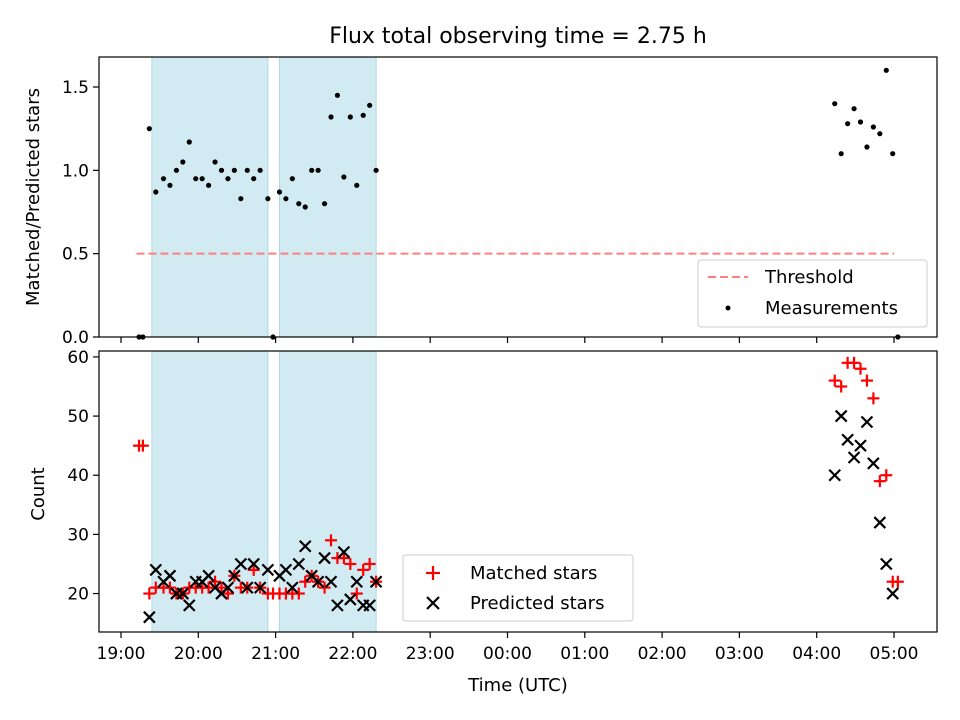 The image size is (960, 720). I want to click on y-tick-label: 60, so click(78, 358).